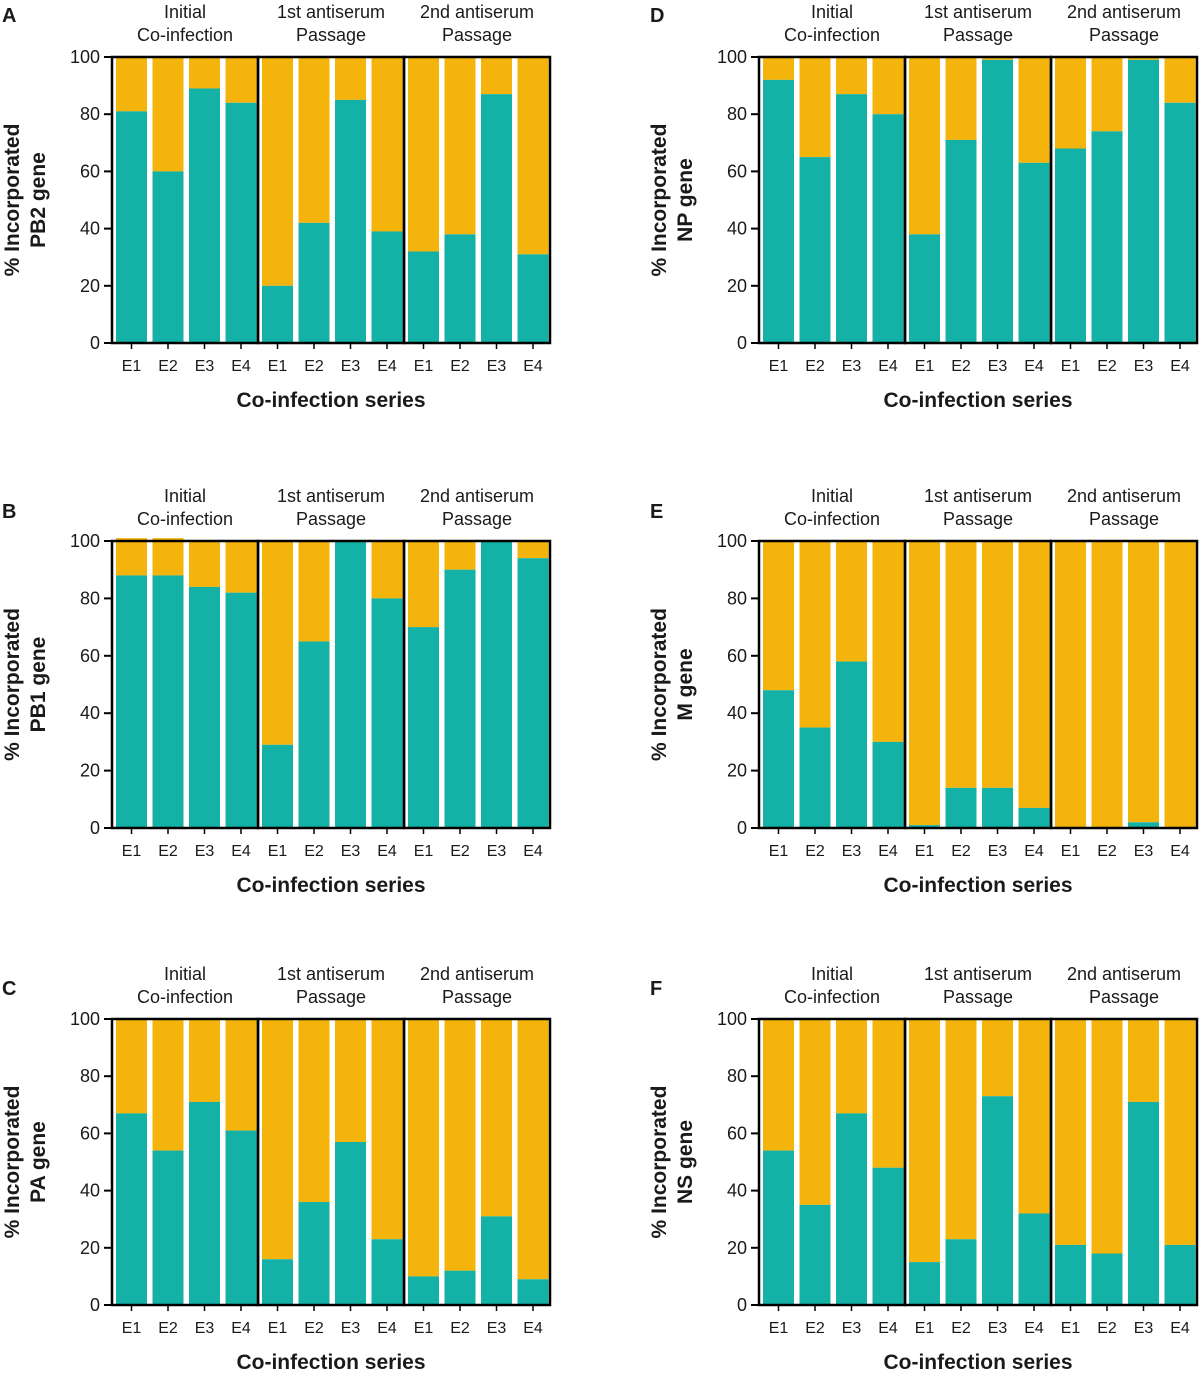  What do you see at coordinates (997, 1058) in the screenshot?
I see `bar-other-f-g2-e3` at bounding box center [997, 1058].